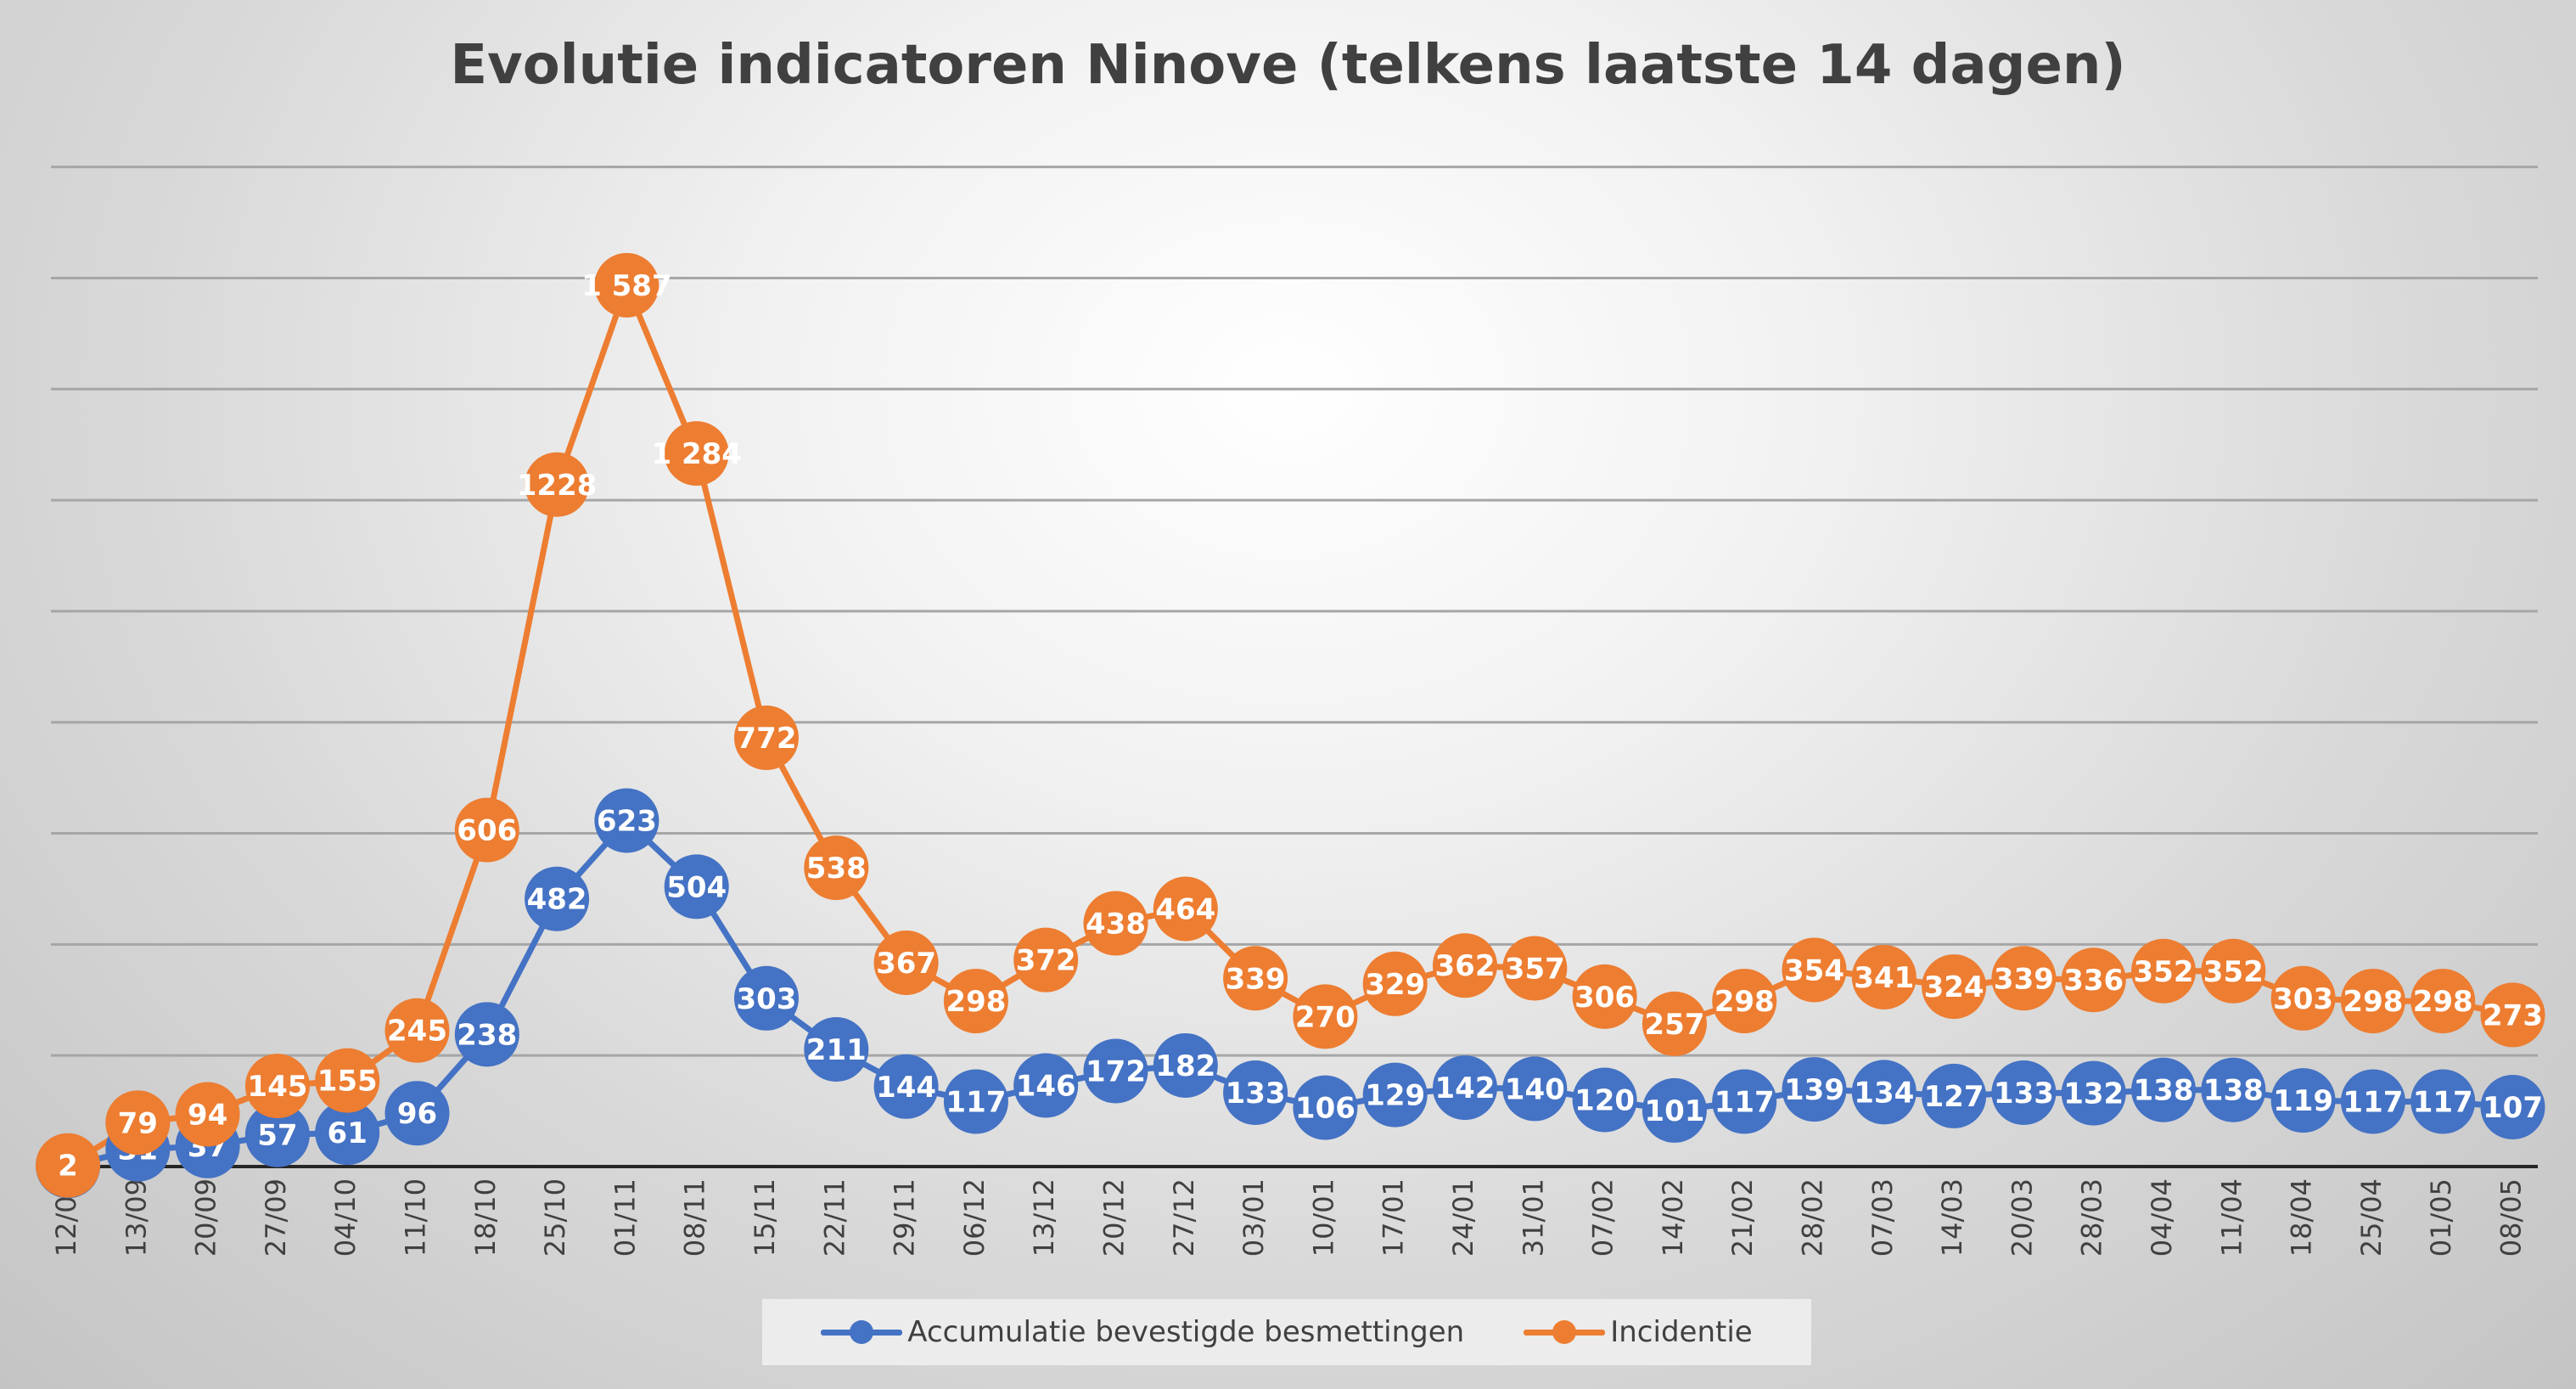 This screenshot has width=2576, height=1389. I want to click on data-label: 133, so click(1256, 1094).